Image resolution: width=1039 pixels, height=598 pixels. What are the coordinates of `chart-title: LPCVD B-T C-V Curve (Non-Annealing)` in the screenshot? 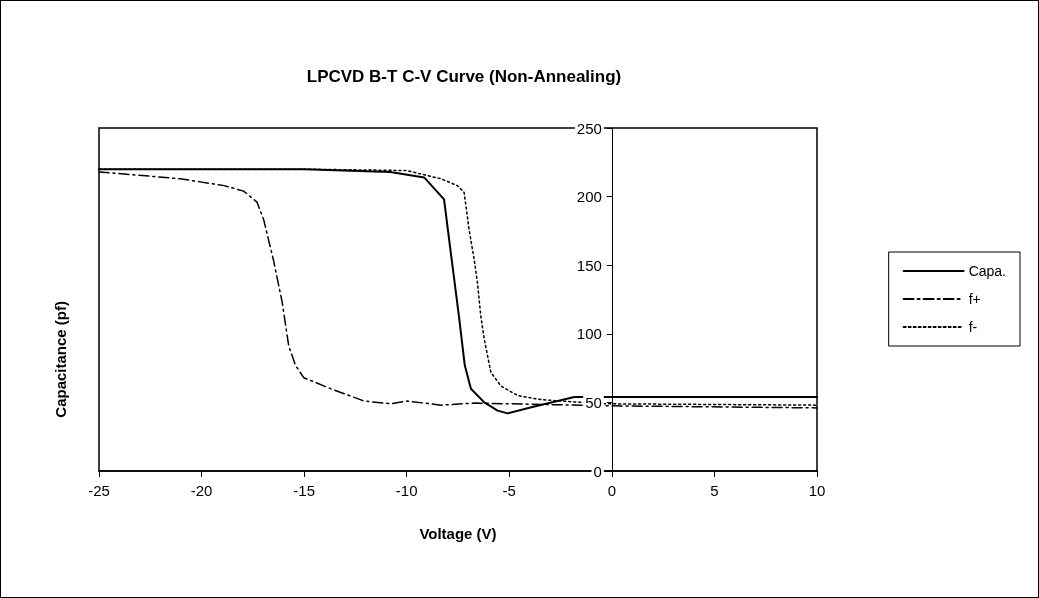 It's located at (464, 76).